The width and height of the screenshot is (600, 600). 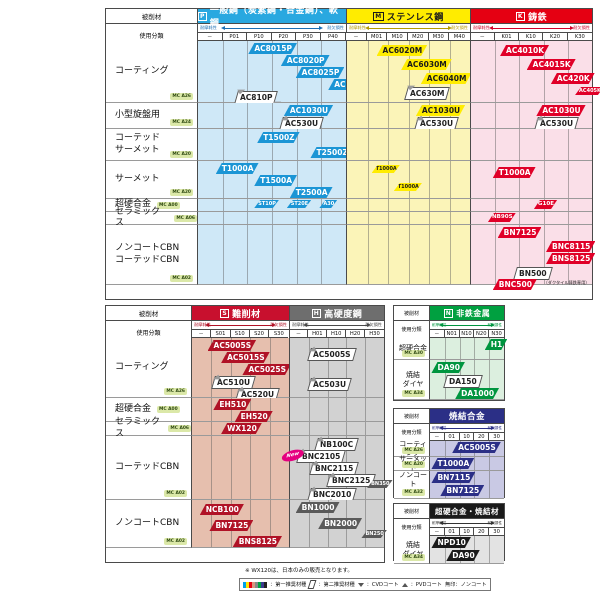 I want to click on grade-chip: T2500A, so click(x=311, y=192).